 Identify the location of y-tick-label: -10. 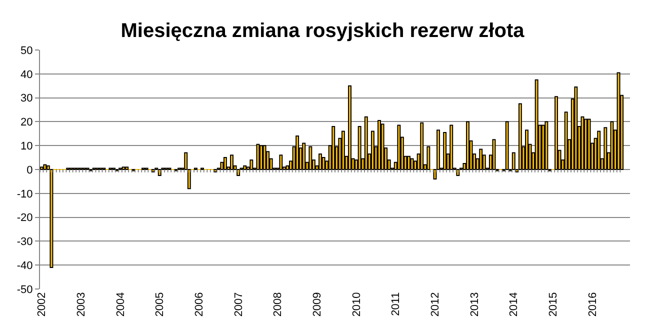
(24, 194).